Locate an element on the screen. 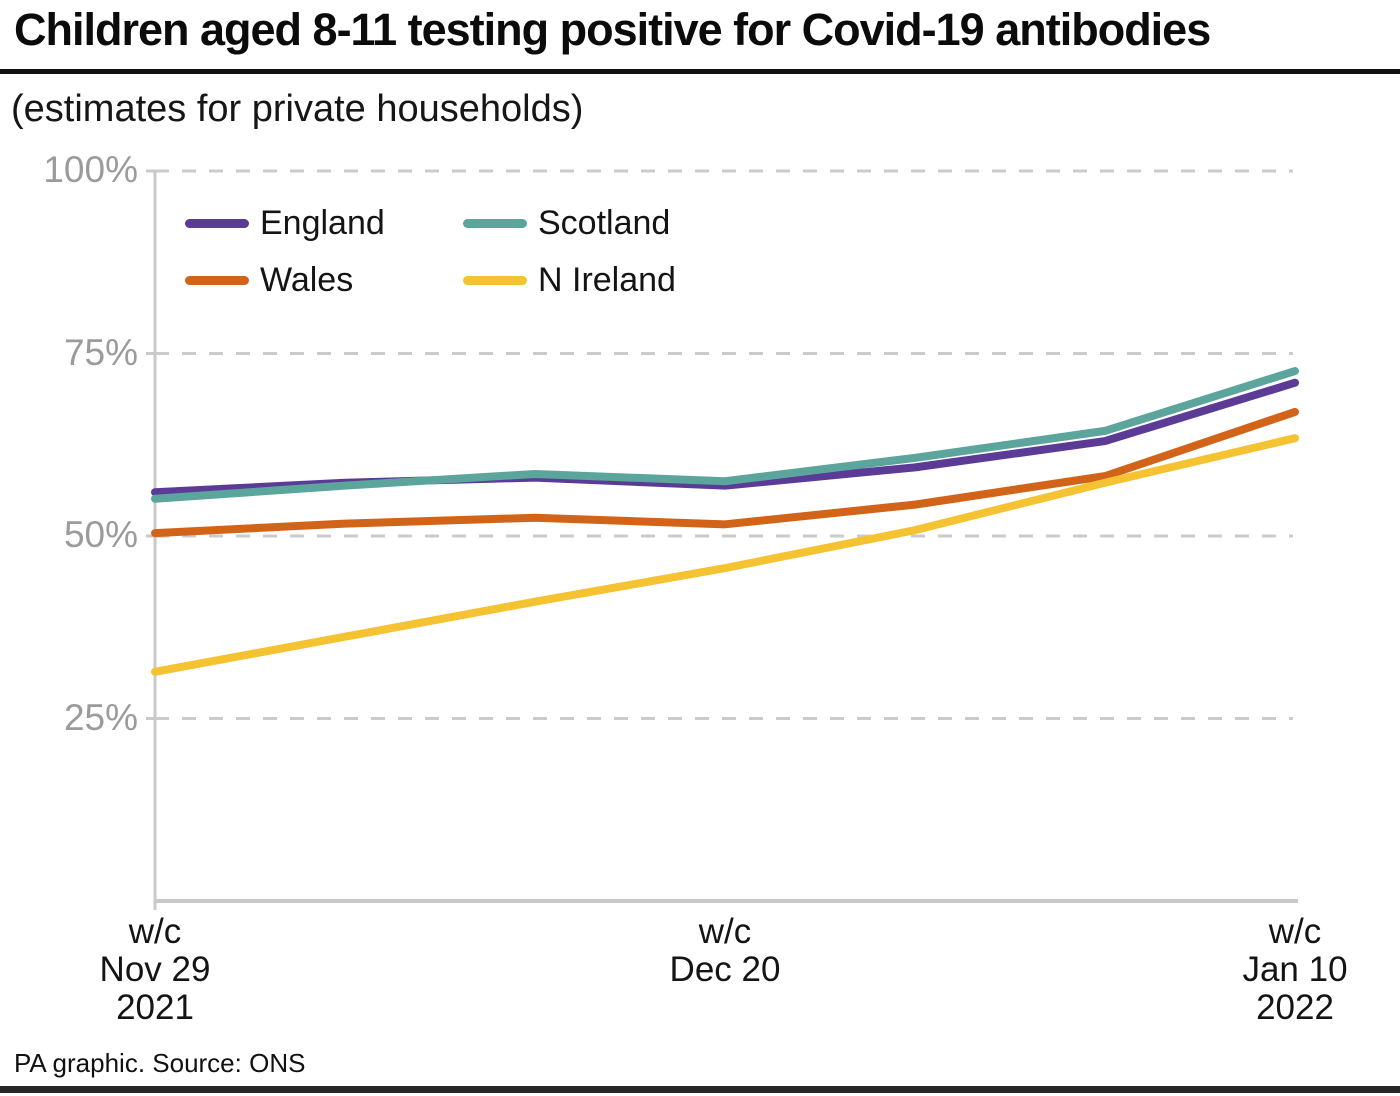  x-axis-label: w/c Nov 29 2021 is located at coordinates (155, 970).